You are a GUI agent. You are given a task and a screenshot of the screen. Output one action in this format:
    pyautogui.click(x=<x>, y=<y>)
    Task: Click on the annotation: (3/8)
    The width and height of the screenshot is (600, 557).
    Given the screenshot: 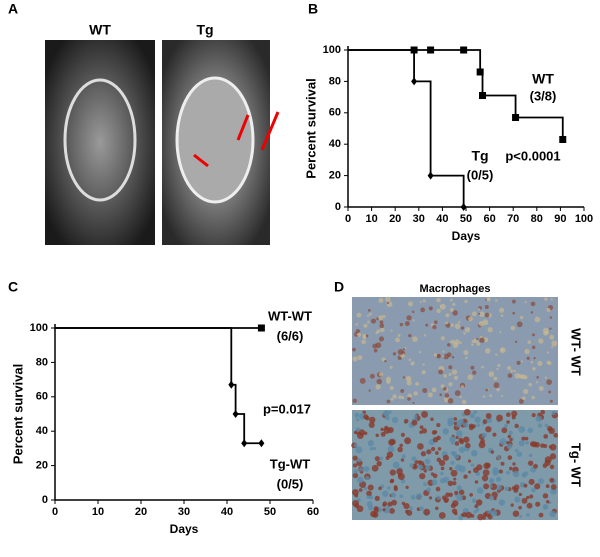 What is the action you would take?
    pyautogui.click(x=543, y=95)
    